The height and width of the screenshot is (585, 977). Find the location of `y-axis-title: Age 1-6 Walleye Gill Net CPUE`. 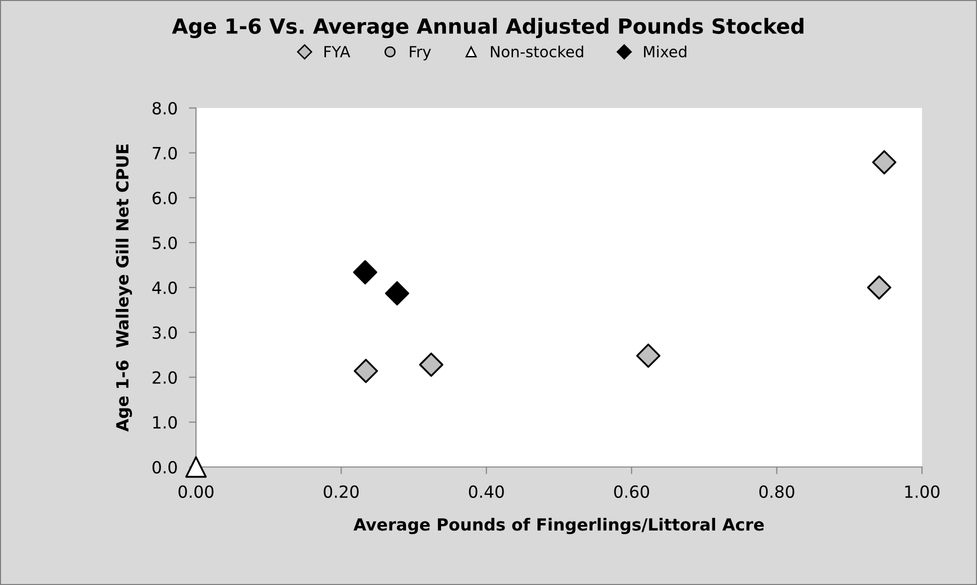

y-axis-title: Age 1-6 Walleye Gill Net CPUE is located at coordinates (124, 288).